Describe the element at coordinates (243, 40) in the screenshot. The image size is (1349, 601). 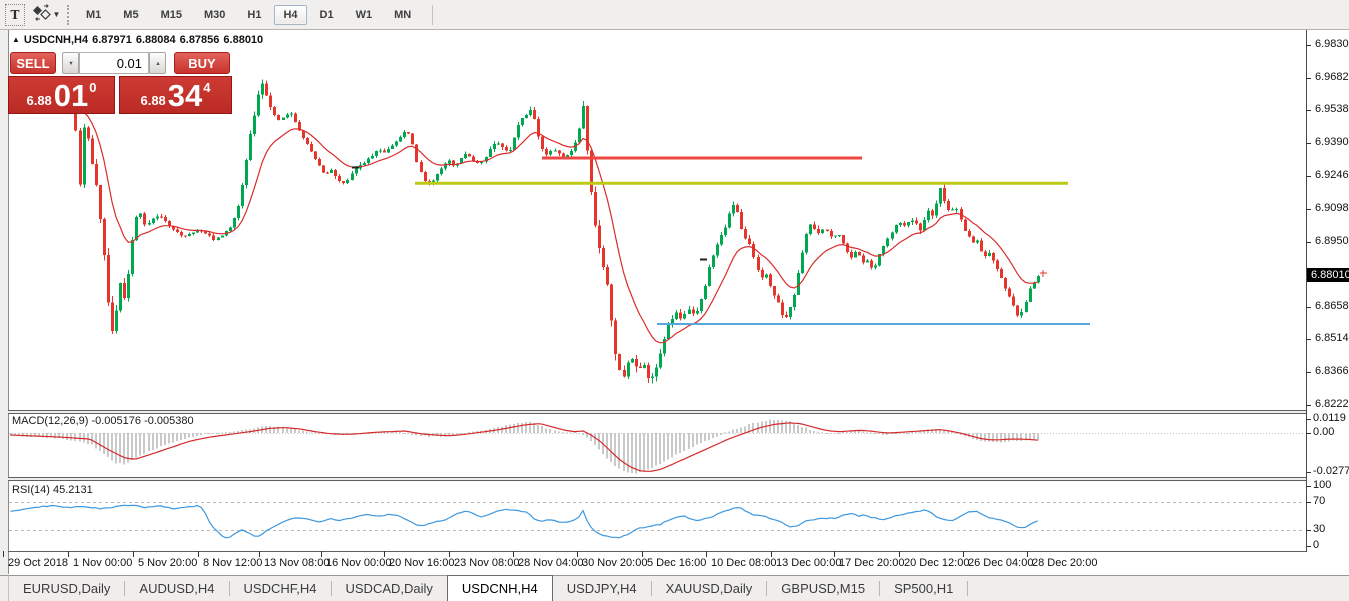
I see `title-close: 6.88010` at that location.